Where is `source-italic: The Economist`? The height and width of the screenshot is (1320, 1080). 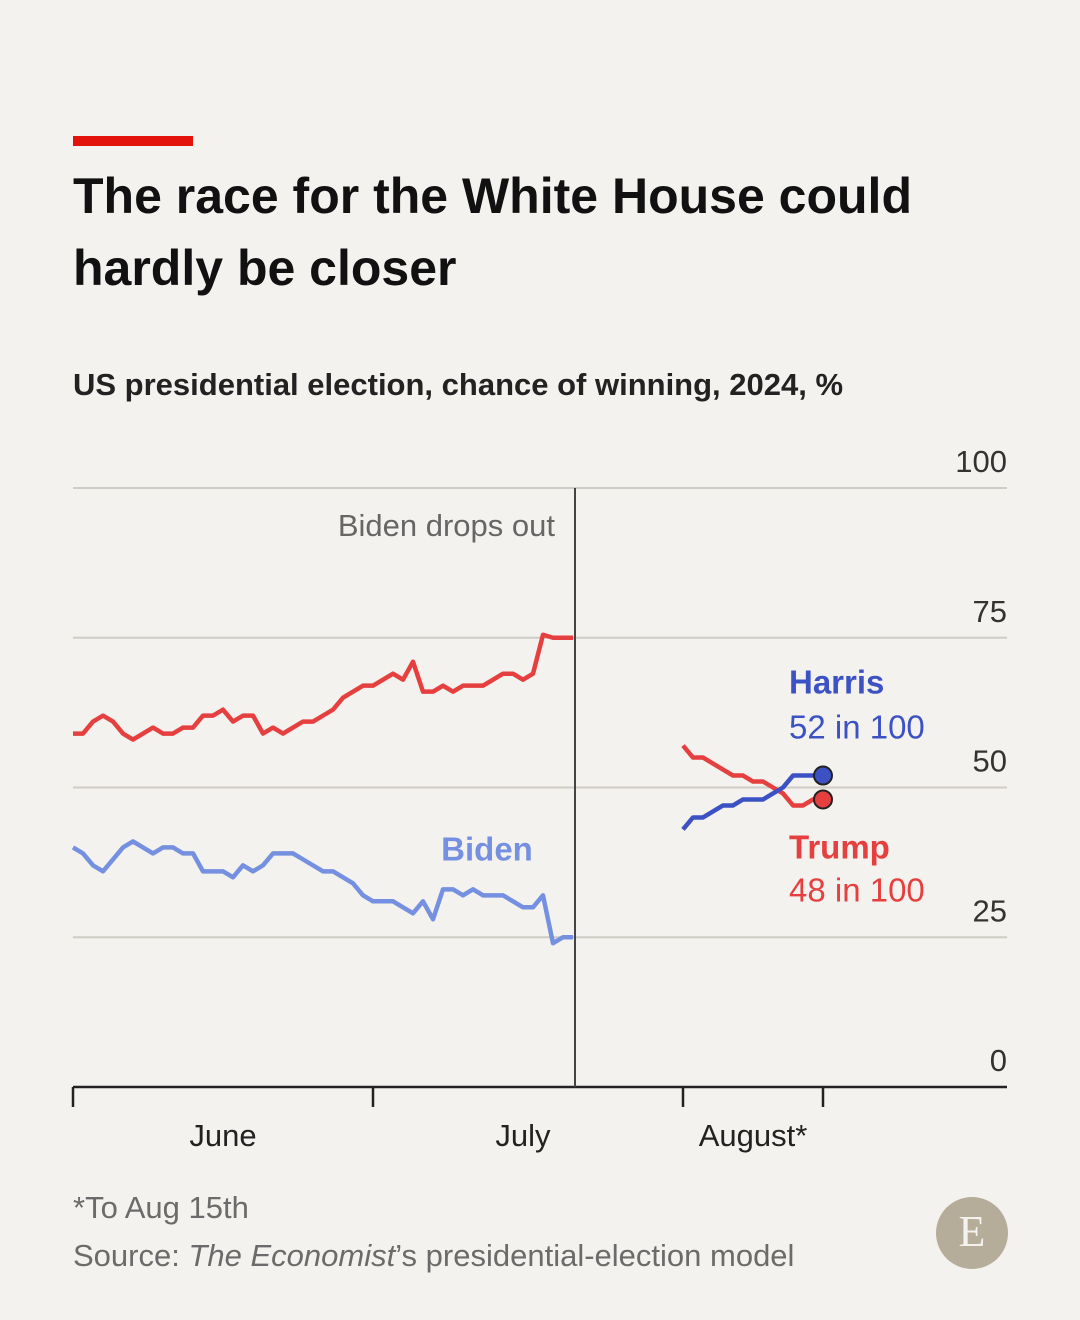
source-italic: The Economist is located at coordinates (292, 1255).